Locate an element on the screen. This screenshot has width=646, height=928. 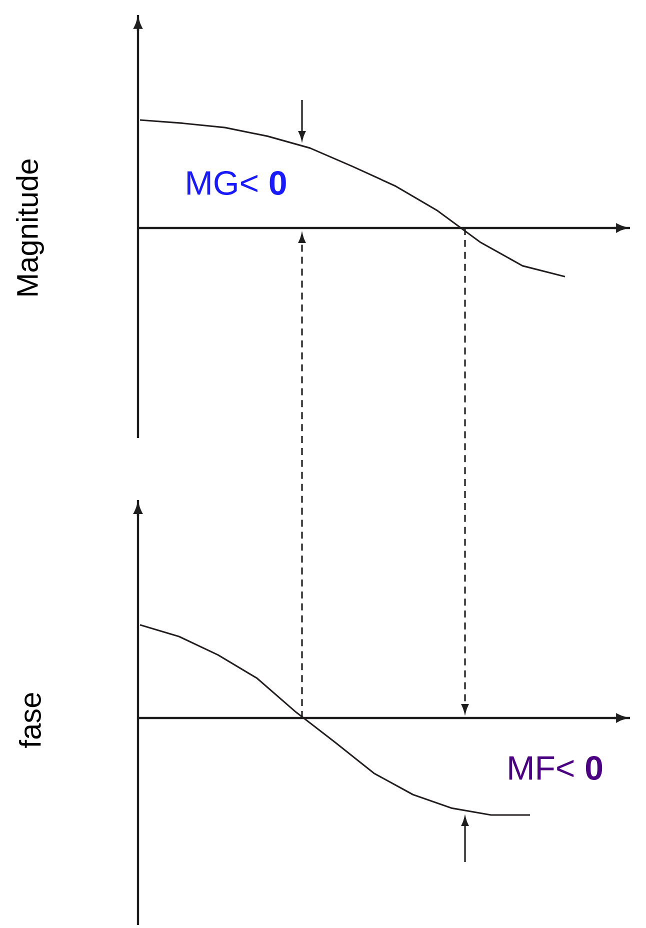
y-axis-title: fase is located at coordinates (30, 720).